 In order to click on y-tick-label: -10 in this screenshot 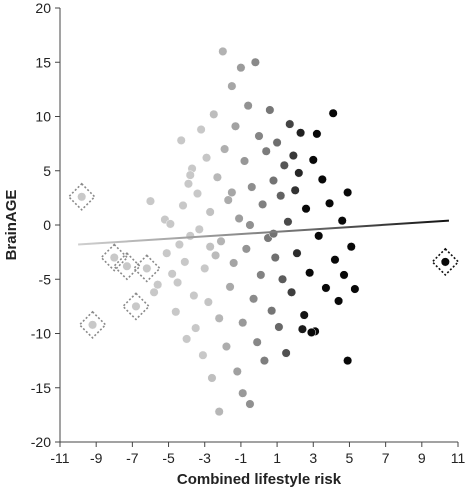, I will do `click(41, 334)`.